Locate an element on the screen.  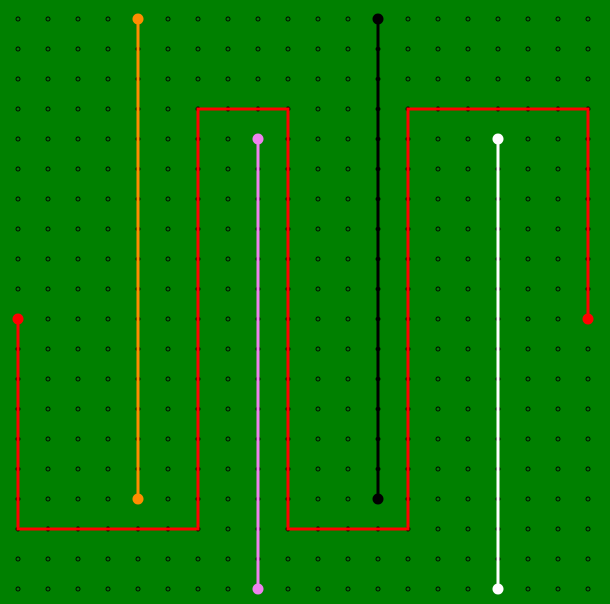
path-white-start-endpoint is located at coordinates (498, 139).